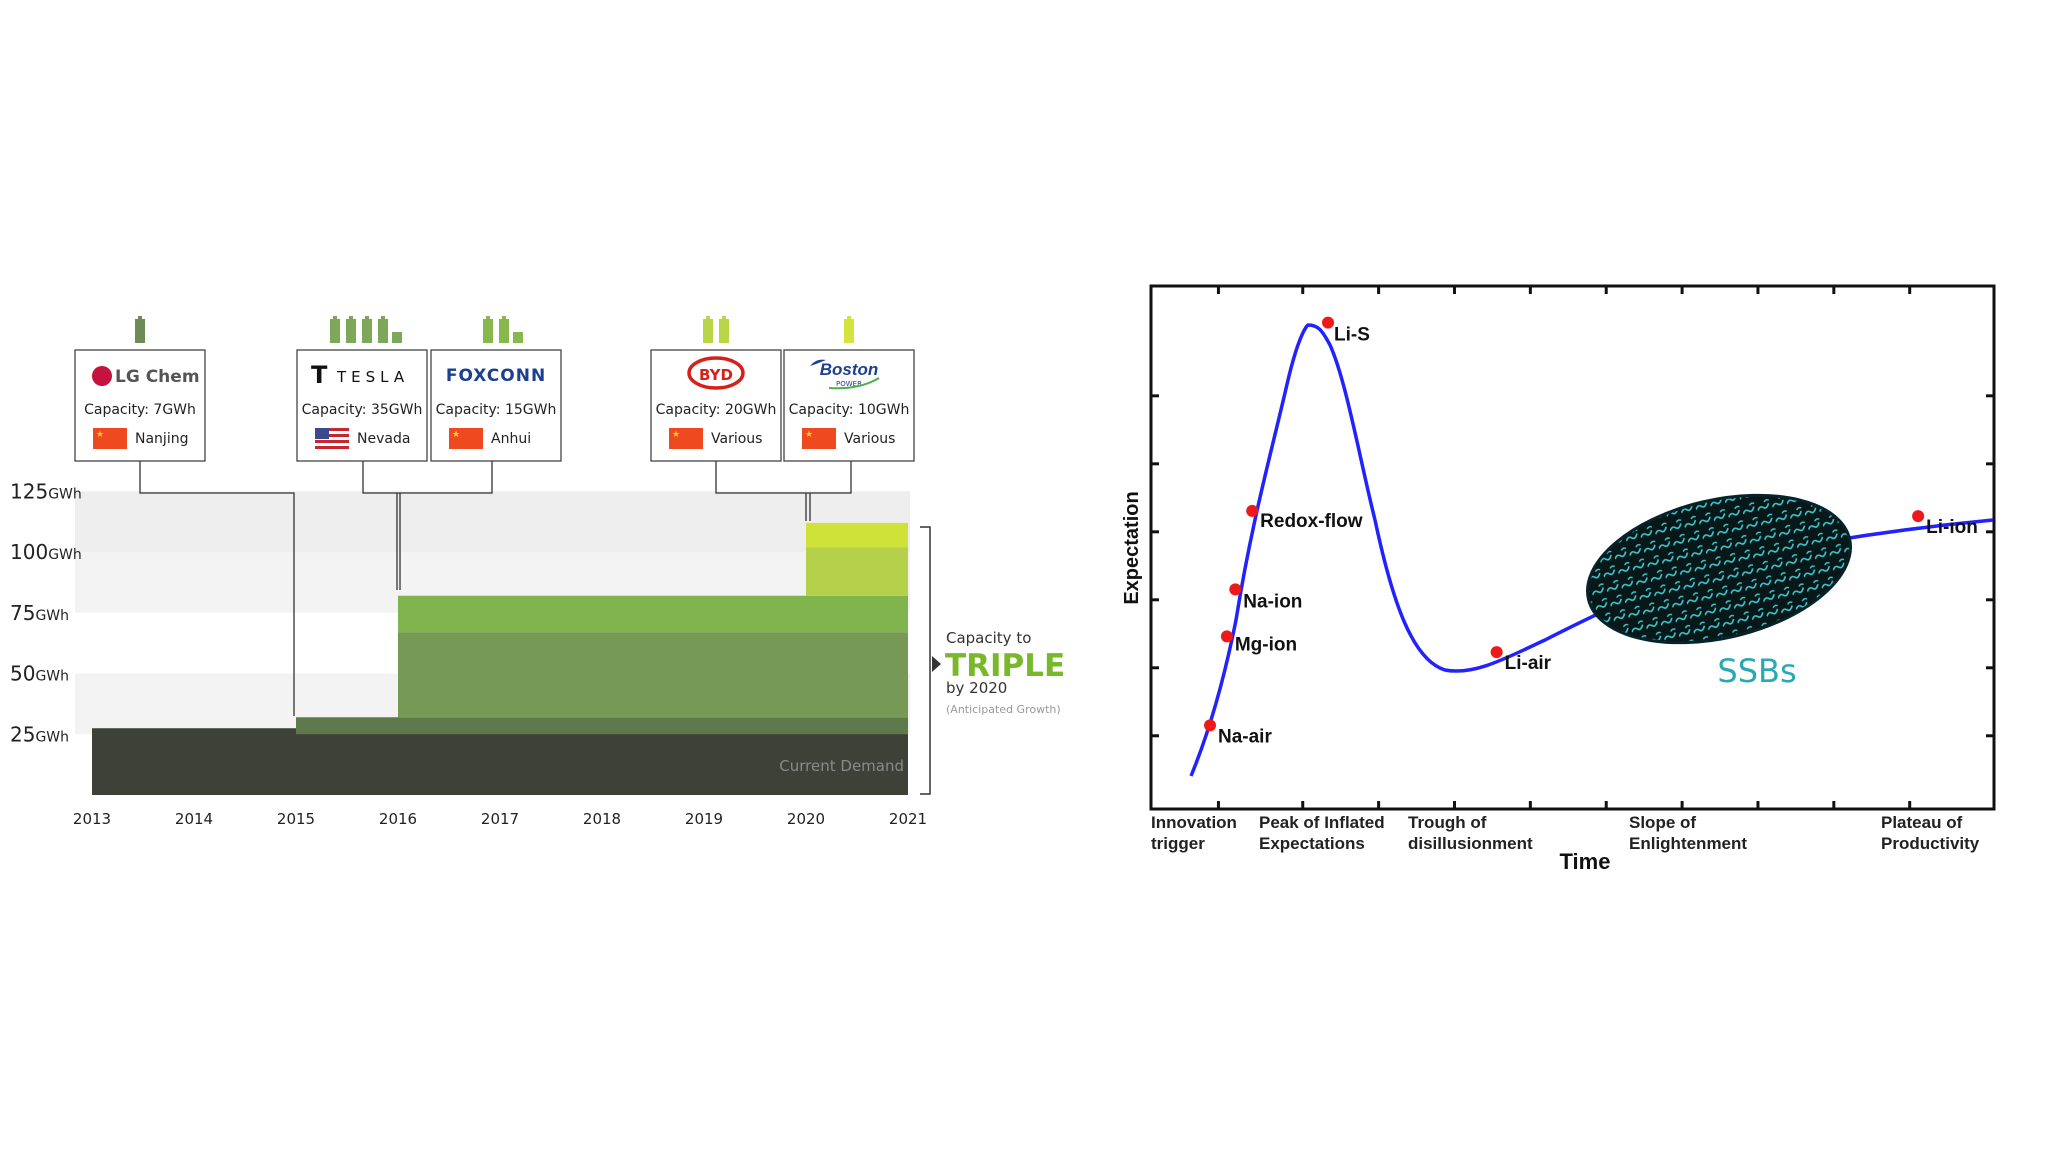 The image size is (2048, 1152). I want to click on point-li-ion, so click(1918, 516).